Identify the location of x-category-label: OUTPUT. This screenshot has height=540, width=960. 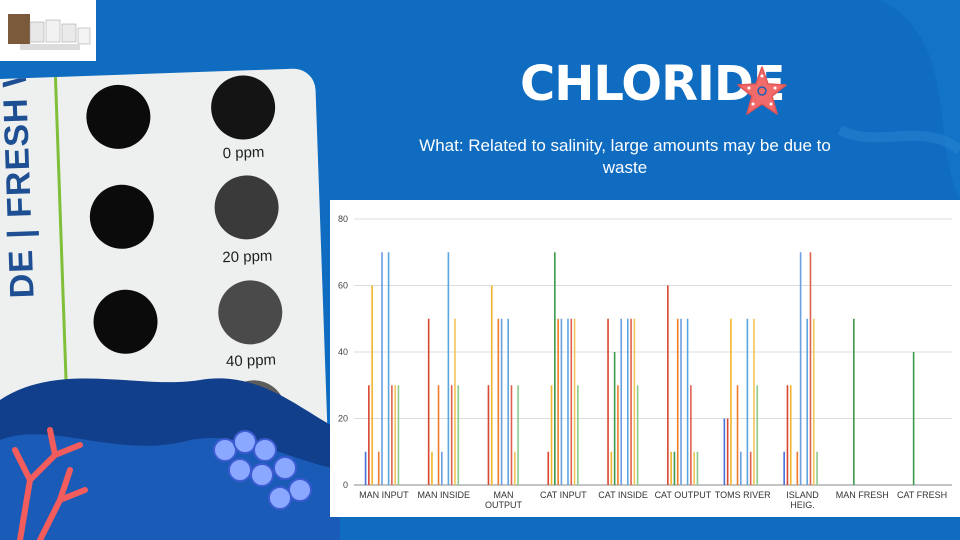
(504, 505).